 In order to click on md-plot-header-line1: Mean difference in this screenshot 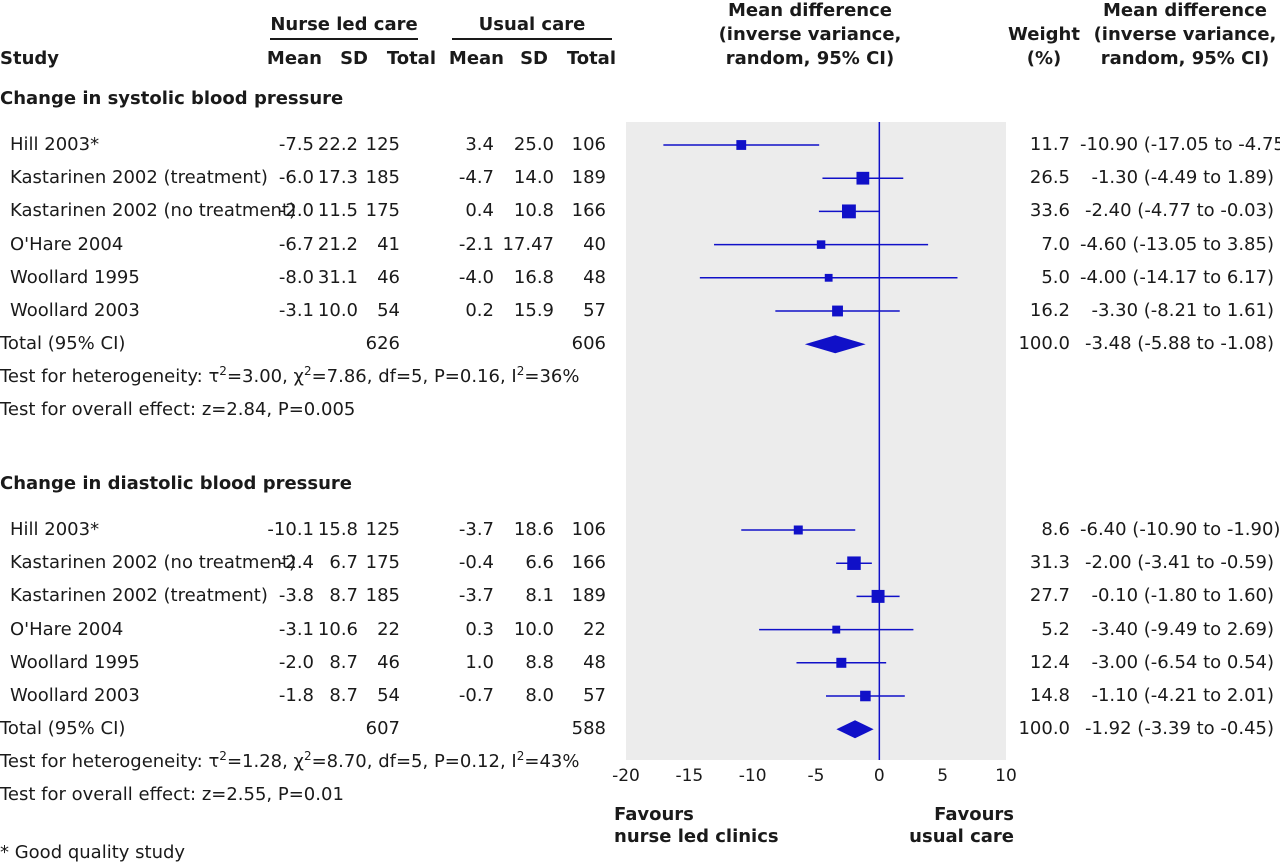, I will do `click(810, 10)`.